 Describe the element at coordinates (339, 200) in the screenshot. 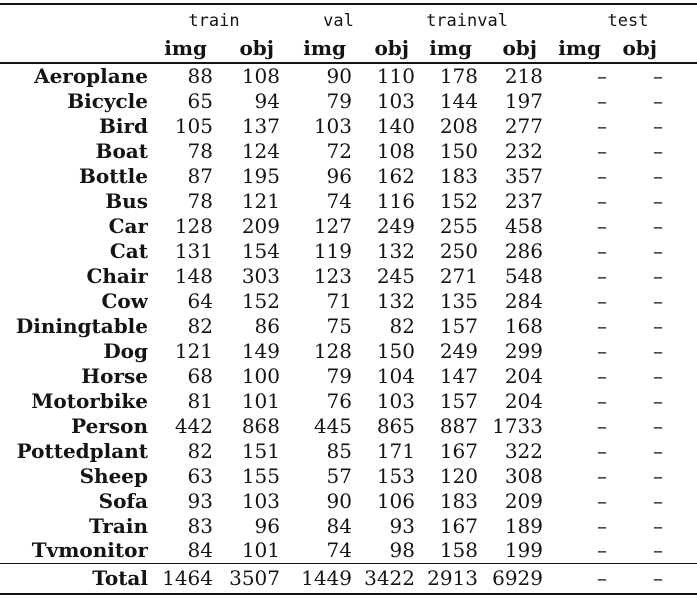

I see `cell: 74` at that location.